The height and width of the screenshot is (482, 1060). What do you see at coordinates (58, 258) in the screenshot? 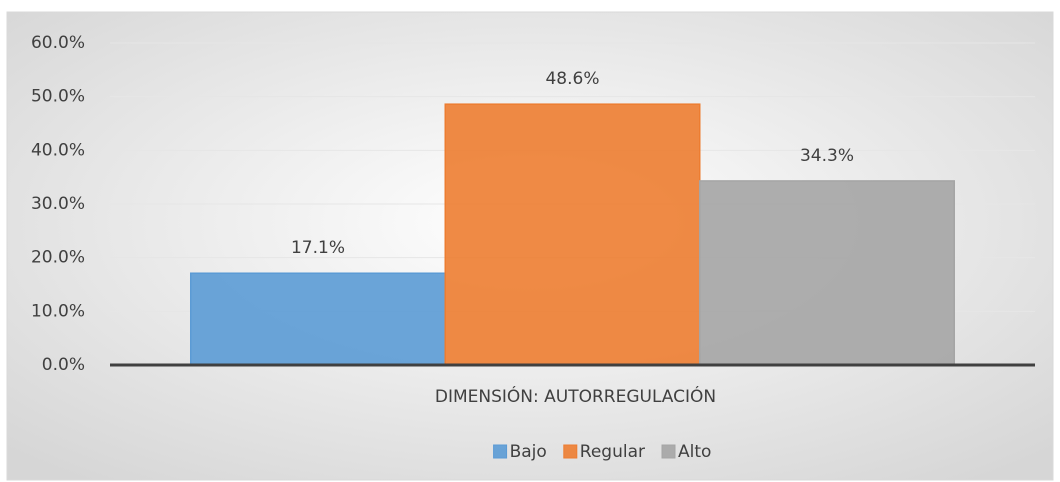
I see `y-tick-label: 20.0%` at bounding box center [58, 258].